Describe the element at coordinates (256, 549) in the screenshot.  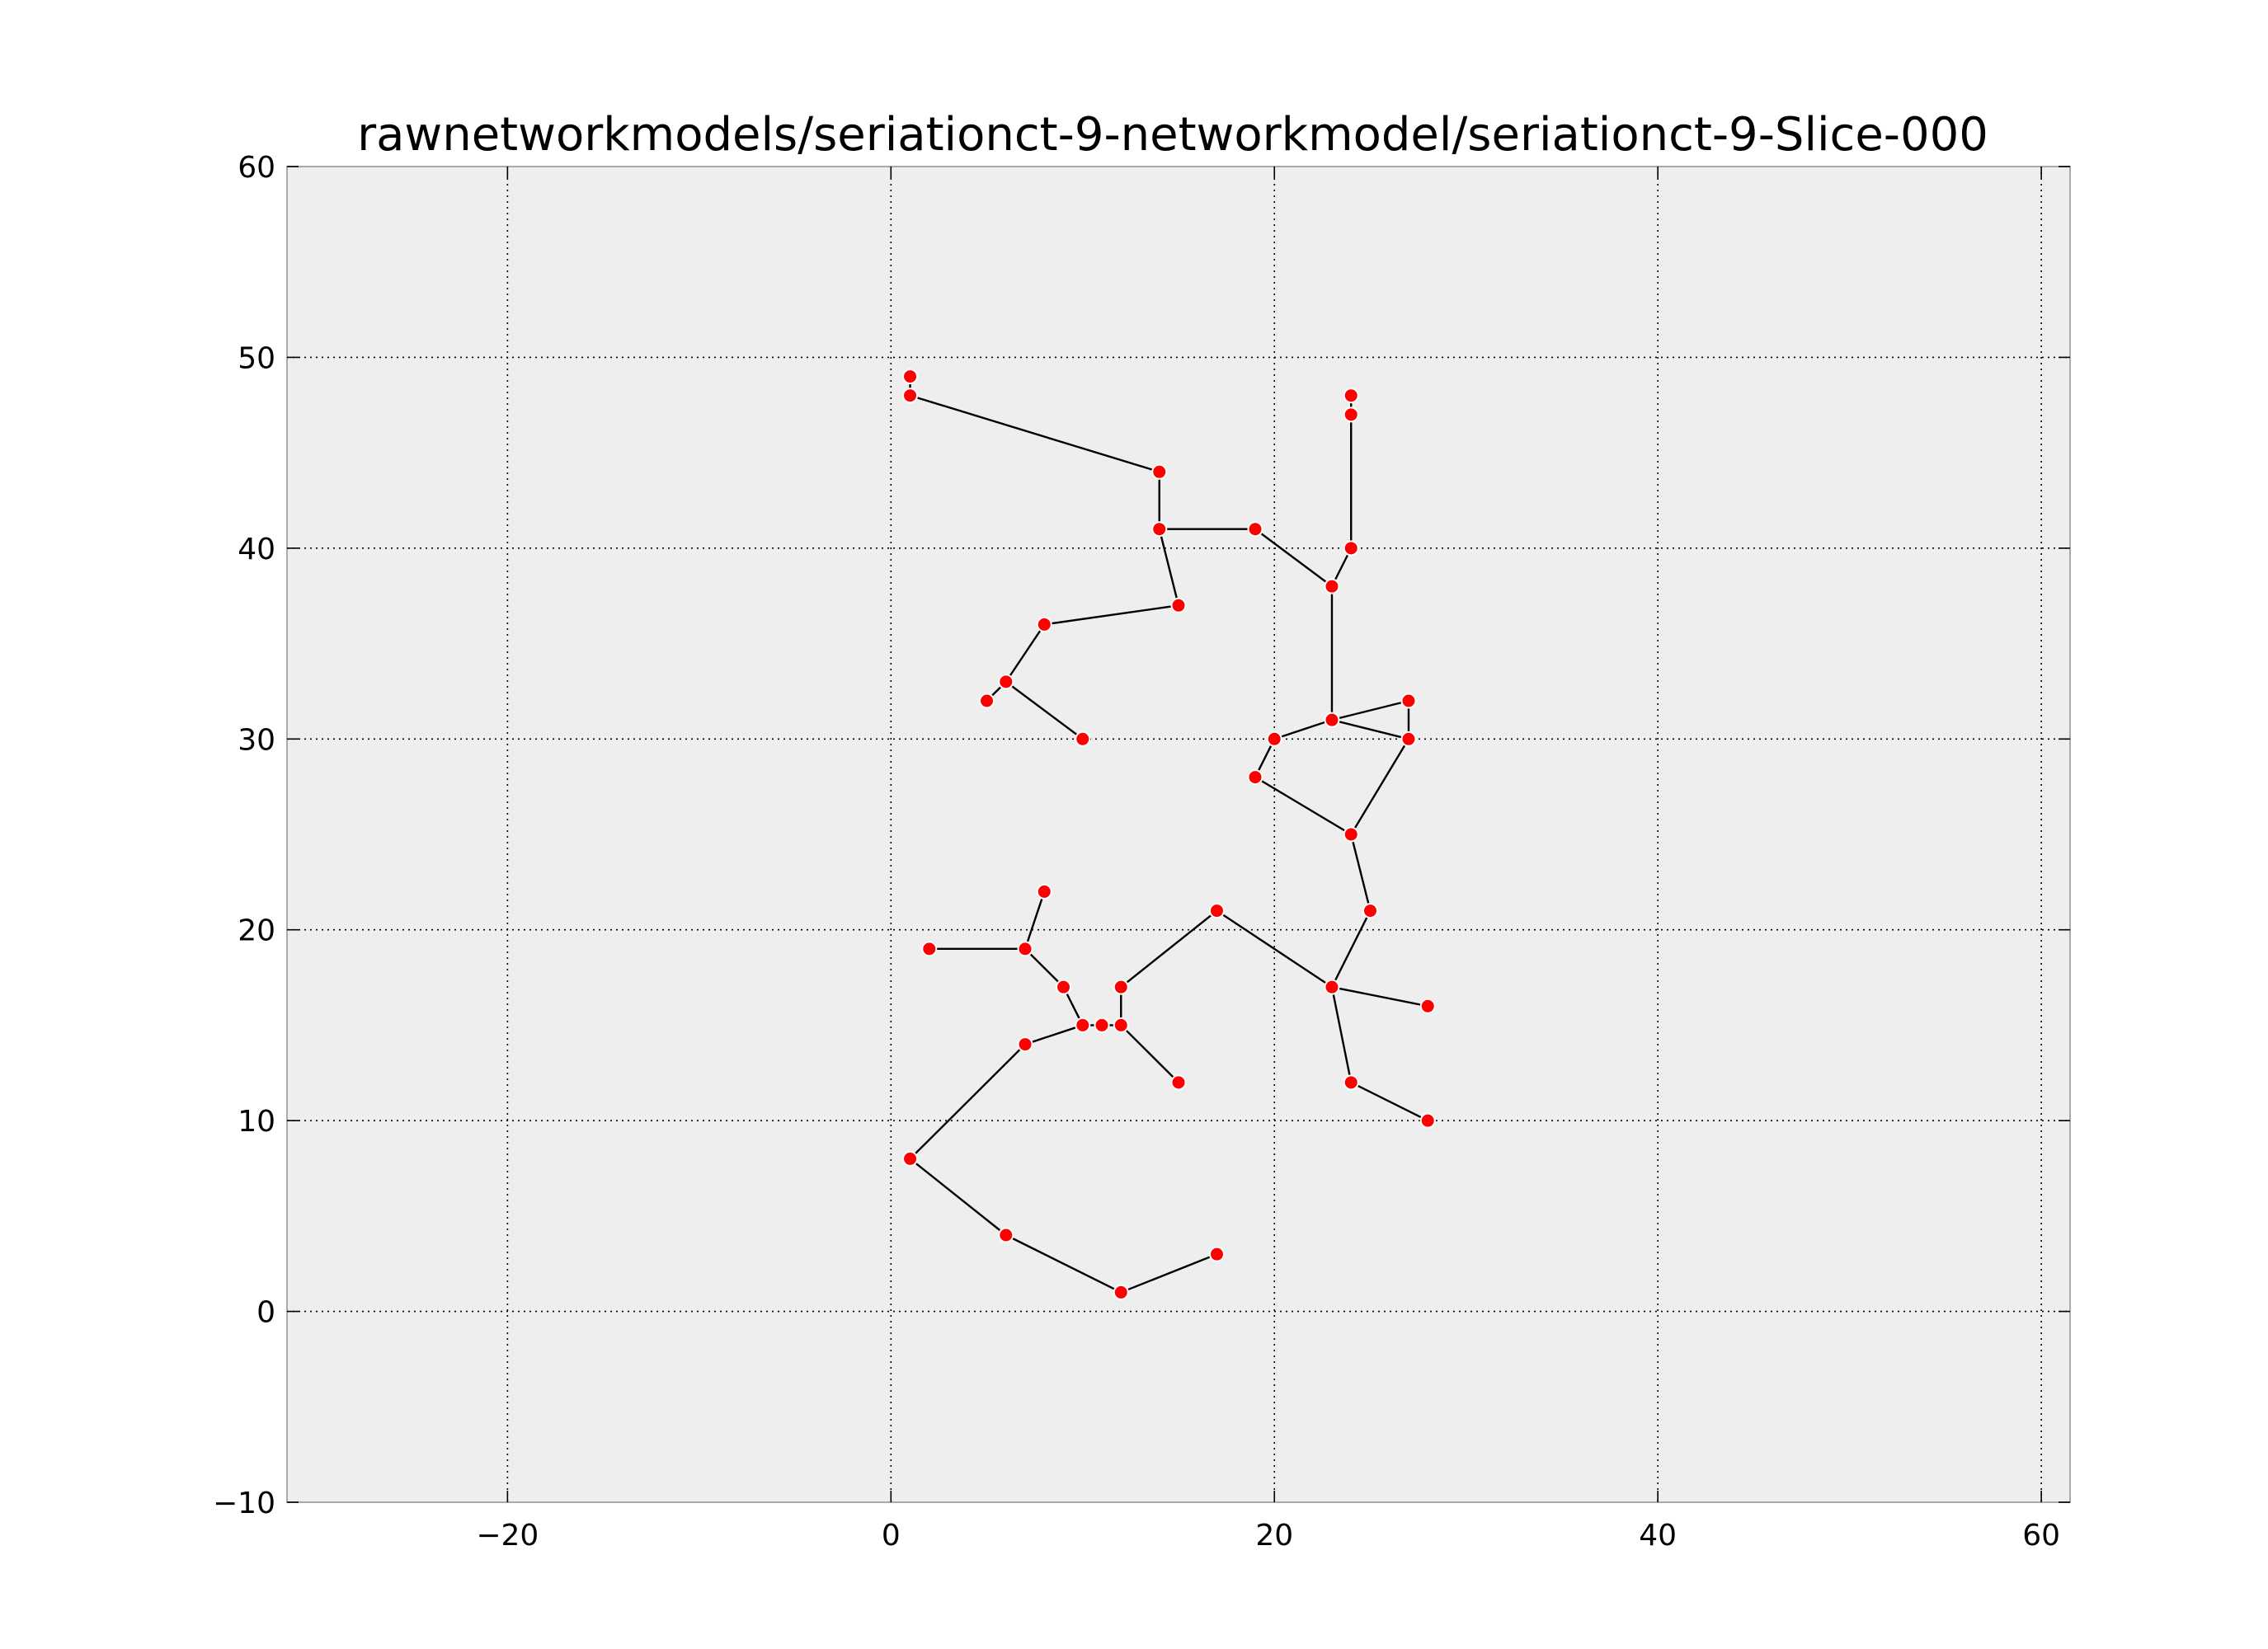
I see `y-tick-label: 40` at that location.